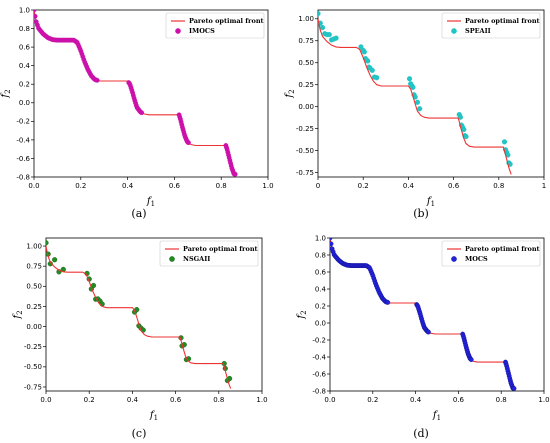  Describe the element at coordinates (209, 253) in the screenshot. I see `legend: Pareto optimal front NSGAII` at that location.